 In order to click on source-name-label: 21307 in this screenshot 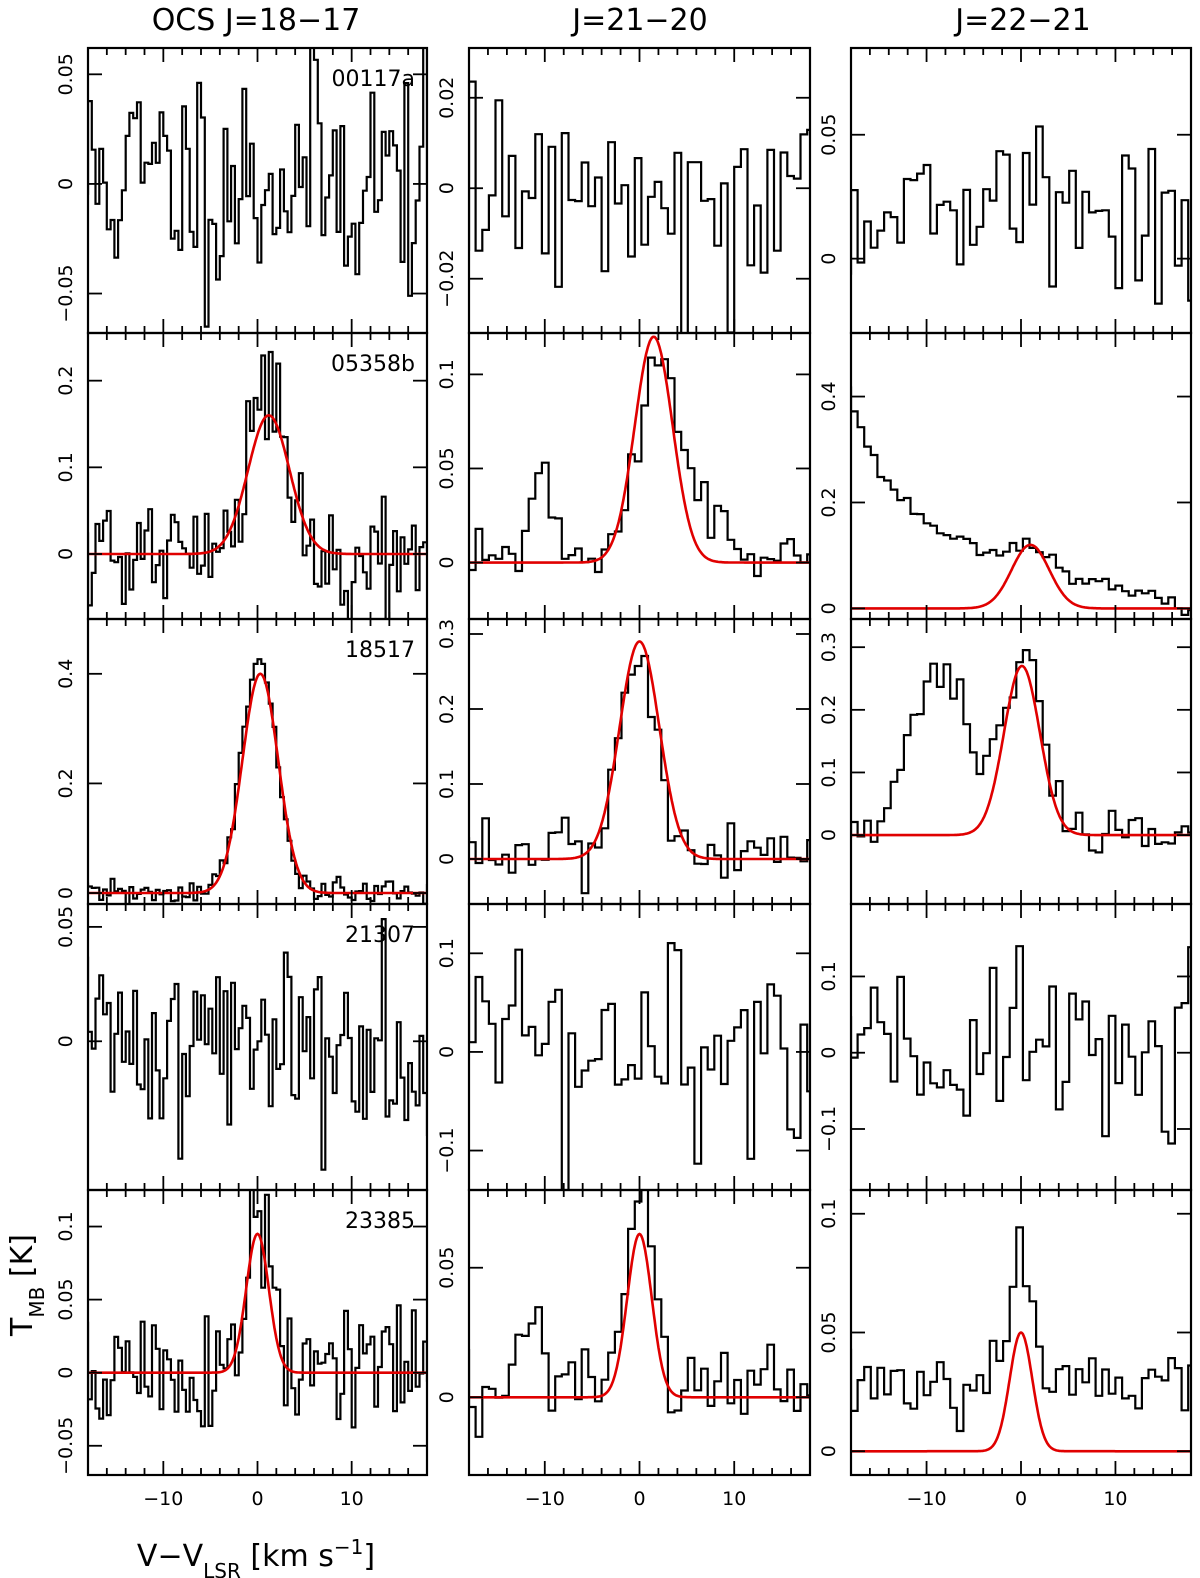, I will do `click(380, 935)`.